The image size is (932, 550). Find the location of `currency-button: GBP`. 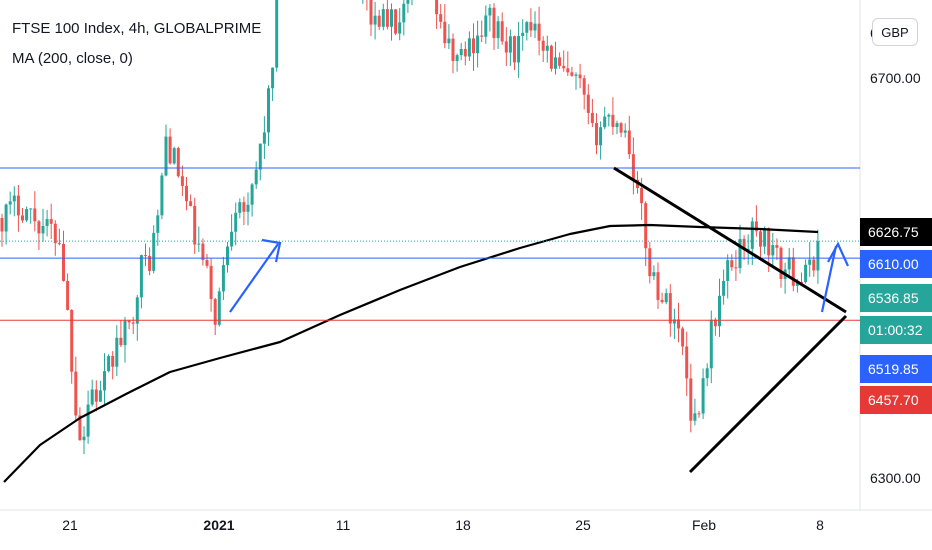

currency-button: GBP is located at coordinates (895, 32).